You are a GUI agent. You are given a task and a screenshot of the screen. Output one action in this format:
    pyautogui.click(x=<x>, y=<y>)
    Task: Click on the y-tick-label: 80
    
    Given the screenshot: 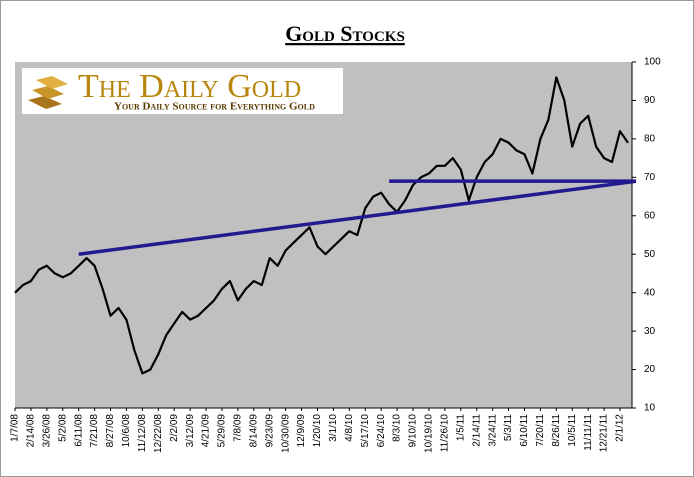 What is the action you would take?
    pyautogui.click(x=650, y=139)
    